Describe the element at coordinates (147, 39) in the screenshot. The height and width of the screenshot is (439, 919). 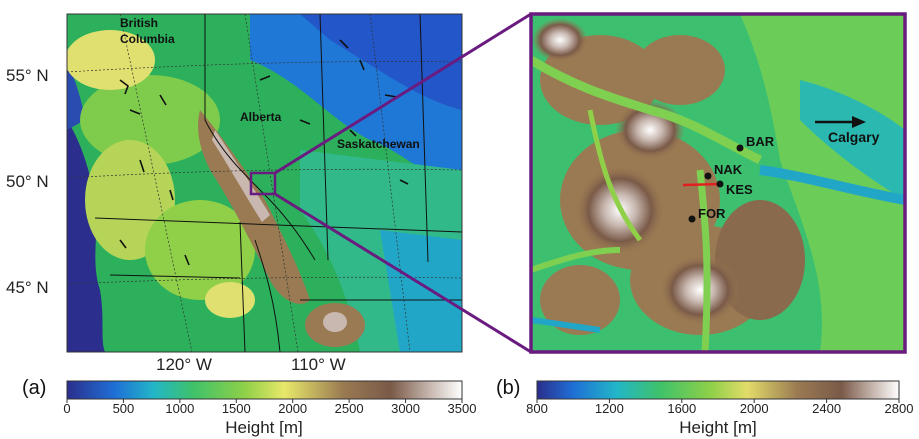
I see `region-label-columbia: Columbia` at that location.